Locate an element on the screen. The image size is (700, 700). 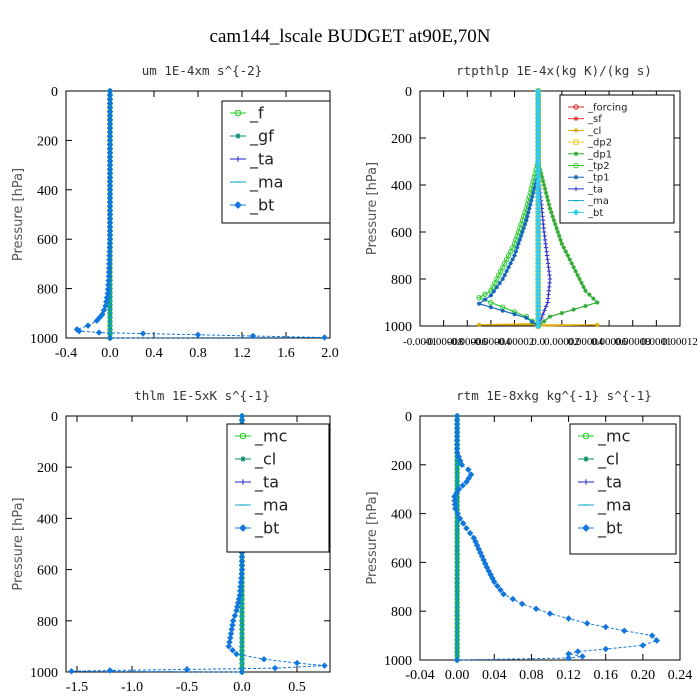
legend-entry-label: _f is located at coordinates (256, 114).